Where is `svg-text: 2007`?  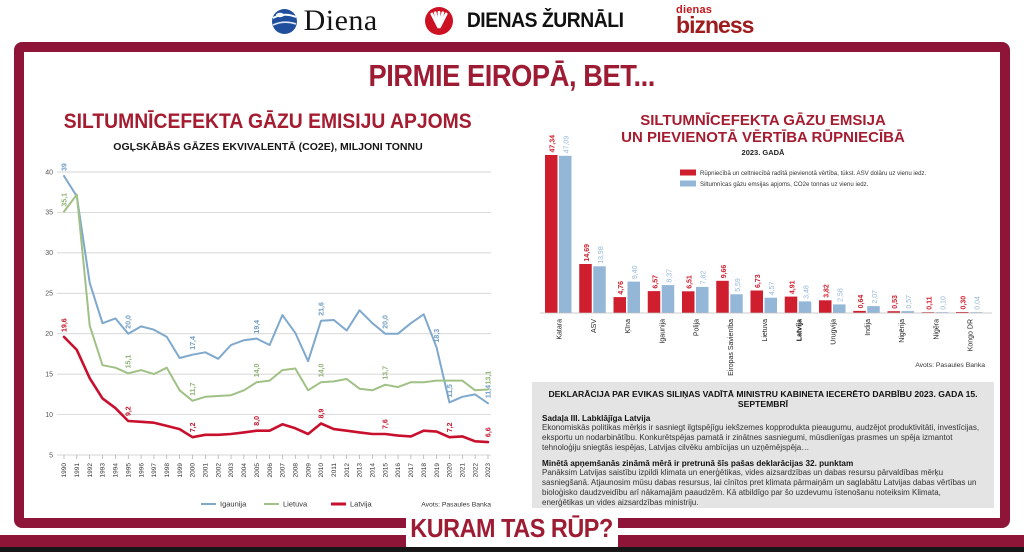
svg-text: 2007 is located at coordinates (283, 470).